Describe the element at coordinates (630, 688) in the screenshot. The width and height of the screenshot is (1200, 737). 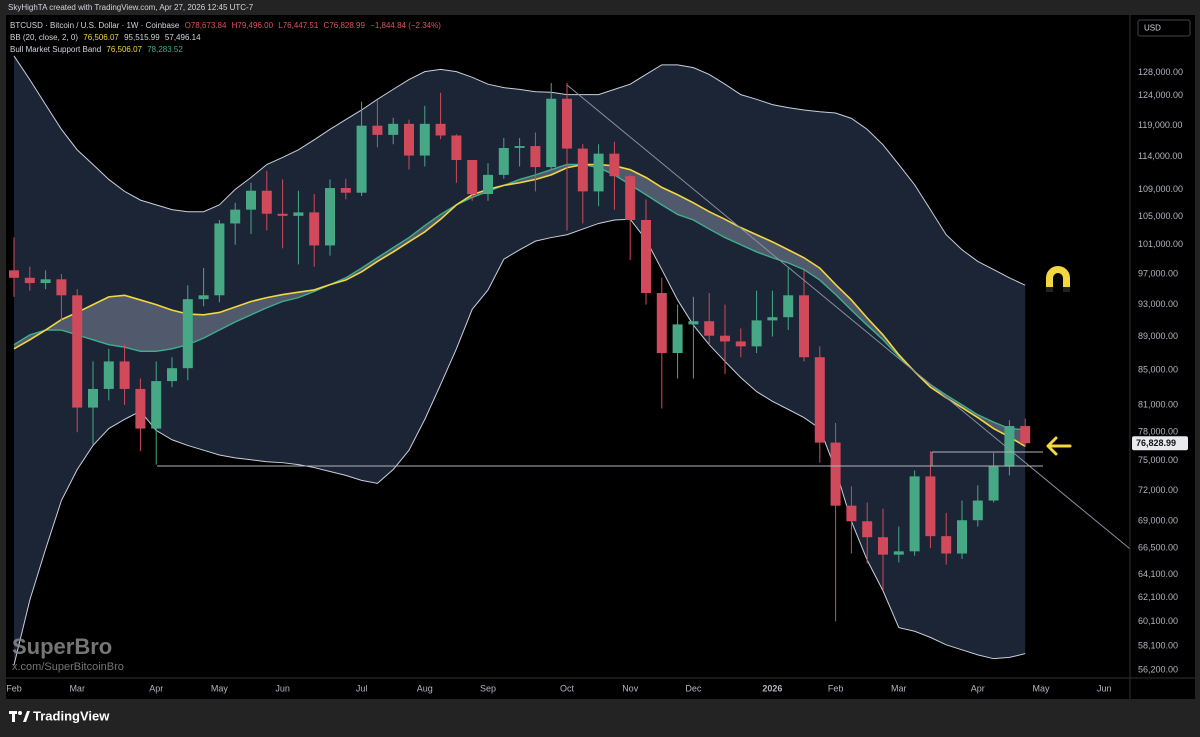
I see `x-tick-label: Nov` at that location.